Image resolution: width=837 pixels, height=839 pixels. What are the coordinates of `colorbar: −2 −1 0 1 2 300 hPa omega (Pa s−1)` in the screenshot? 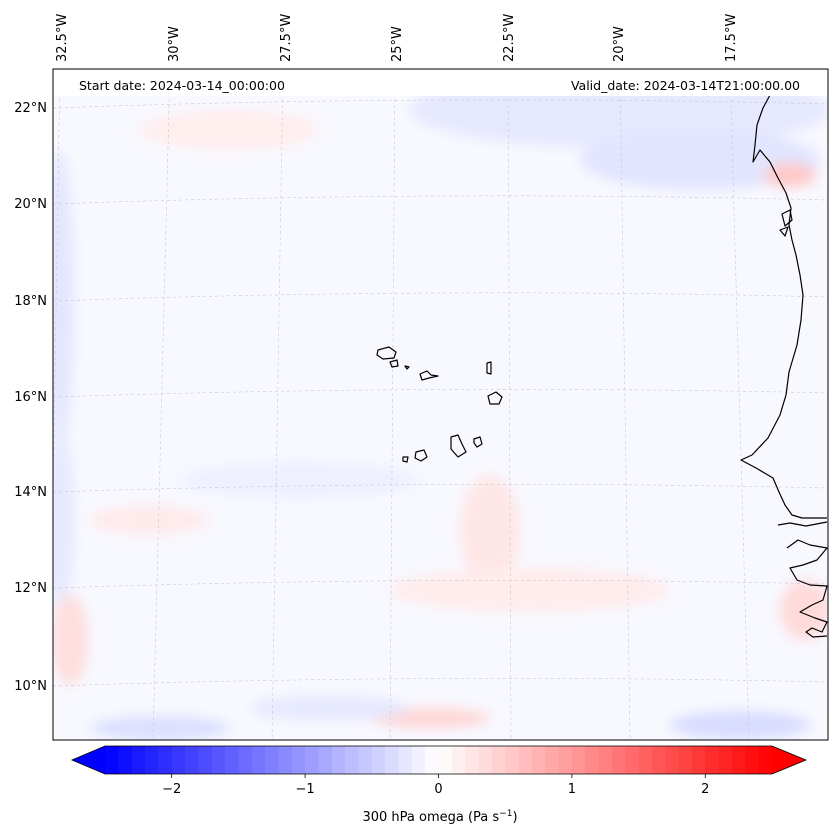 It's located at (439, 785).